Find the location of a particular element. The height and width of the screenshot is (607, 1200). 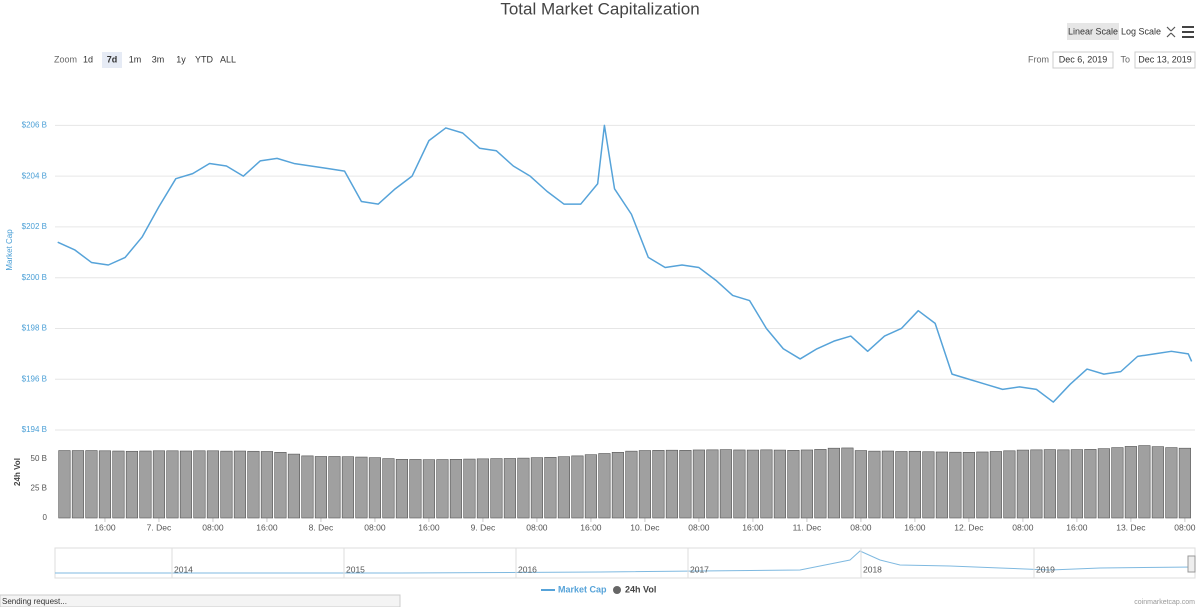

y-tick-label: $202 B is located at coordinates (34, 226).